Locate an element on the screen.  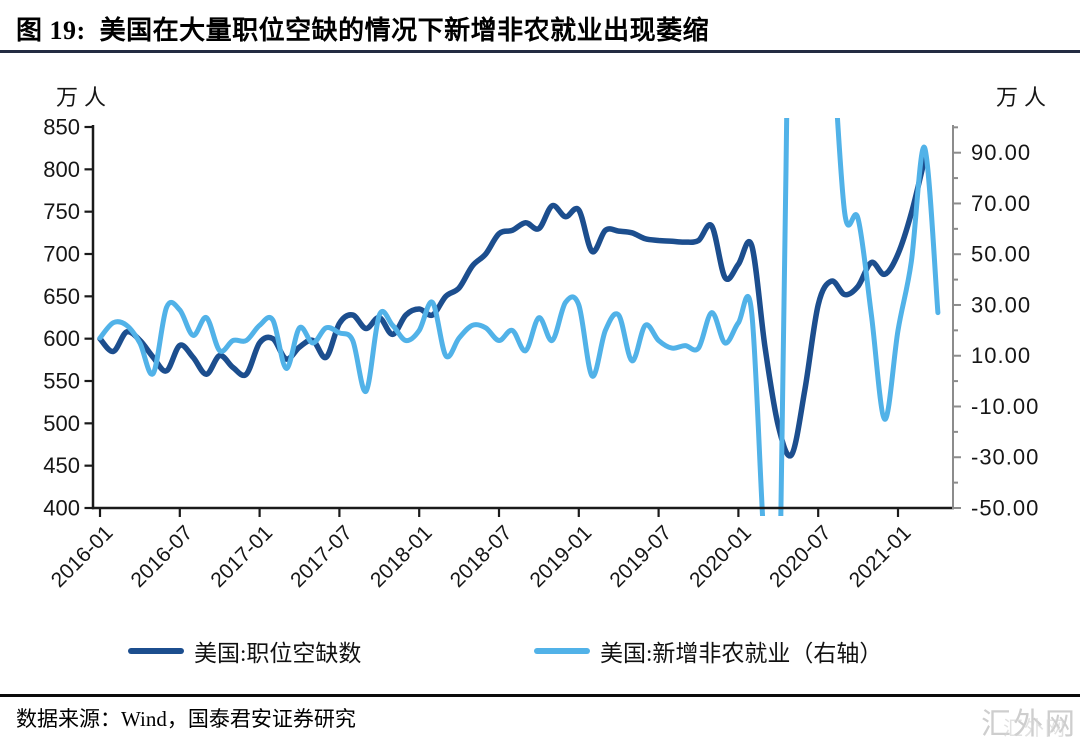
x-axis-label: 2019-01 is located at coordinates (561, 556).